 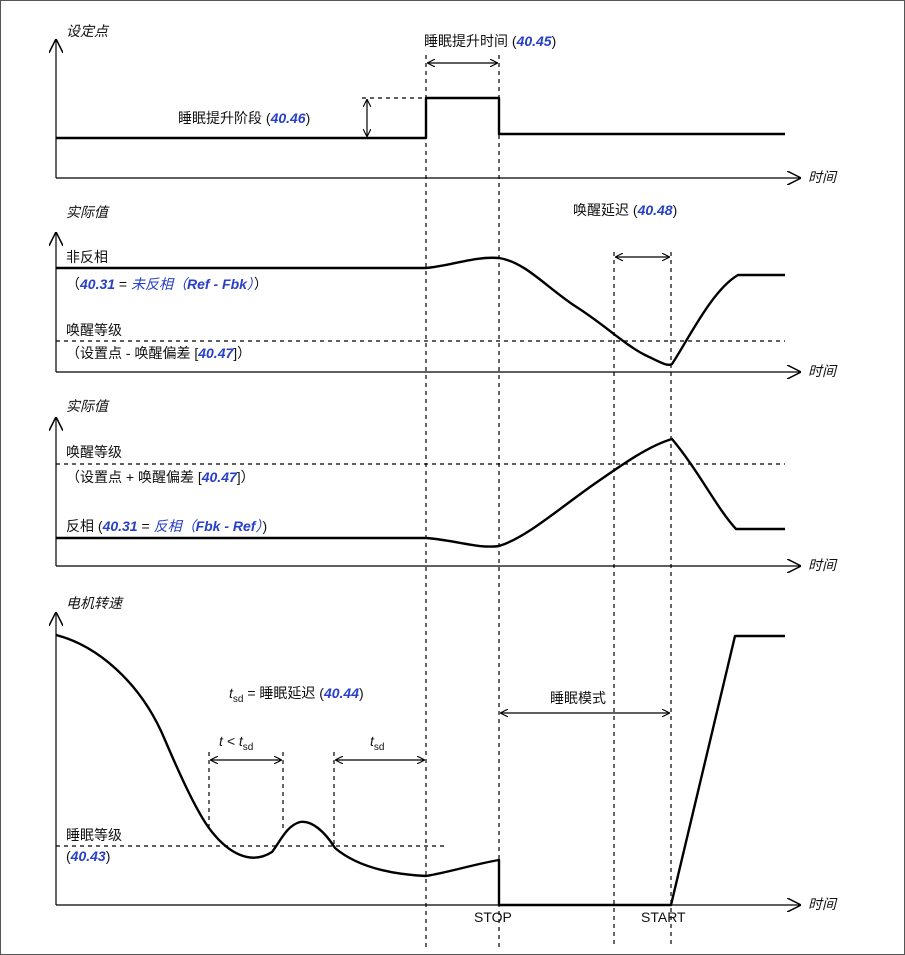 What do you see at coordinates (823, 565) in the screenshot?
I see `panel3-xlabel: 时间` at bounding box center [823, 565].